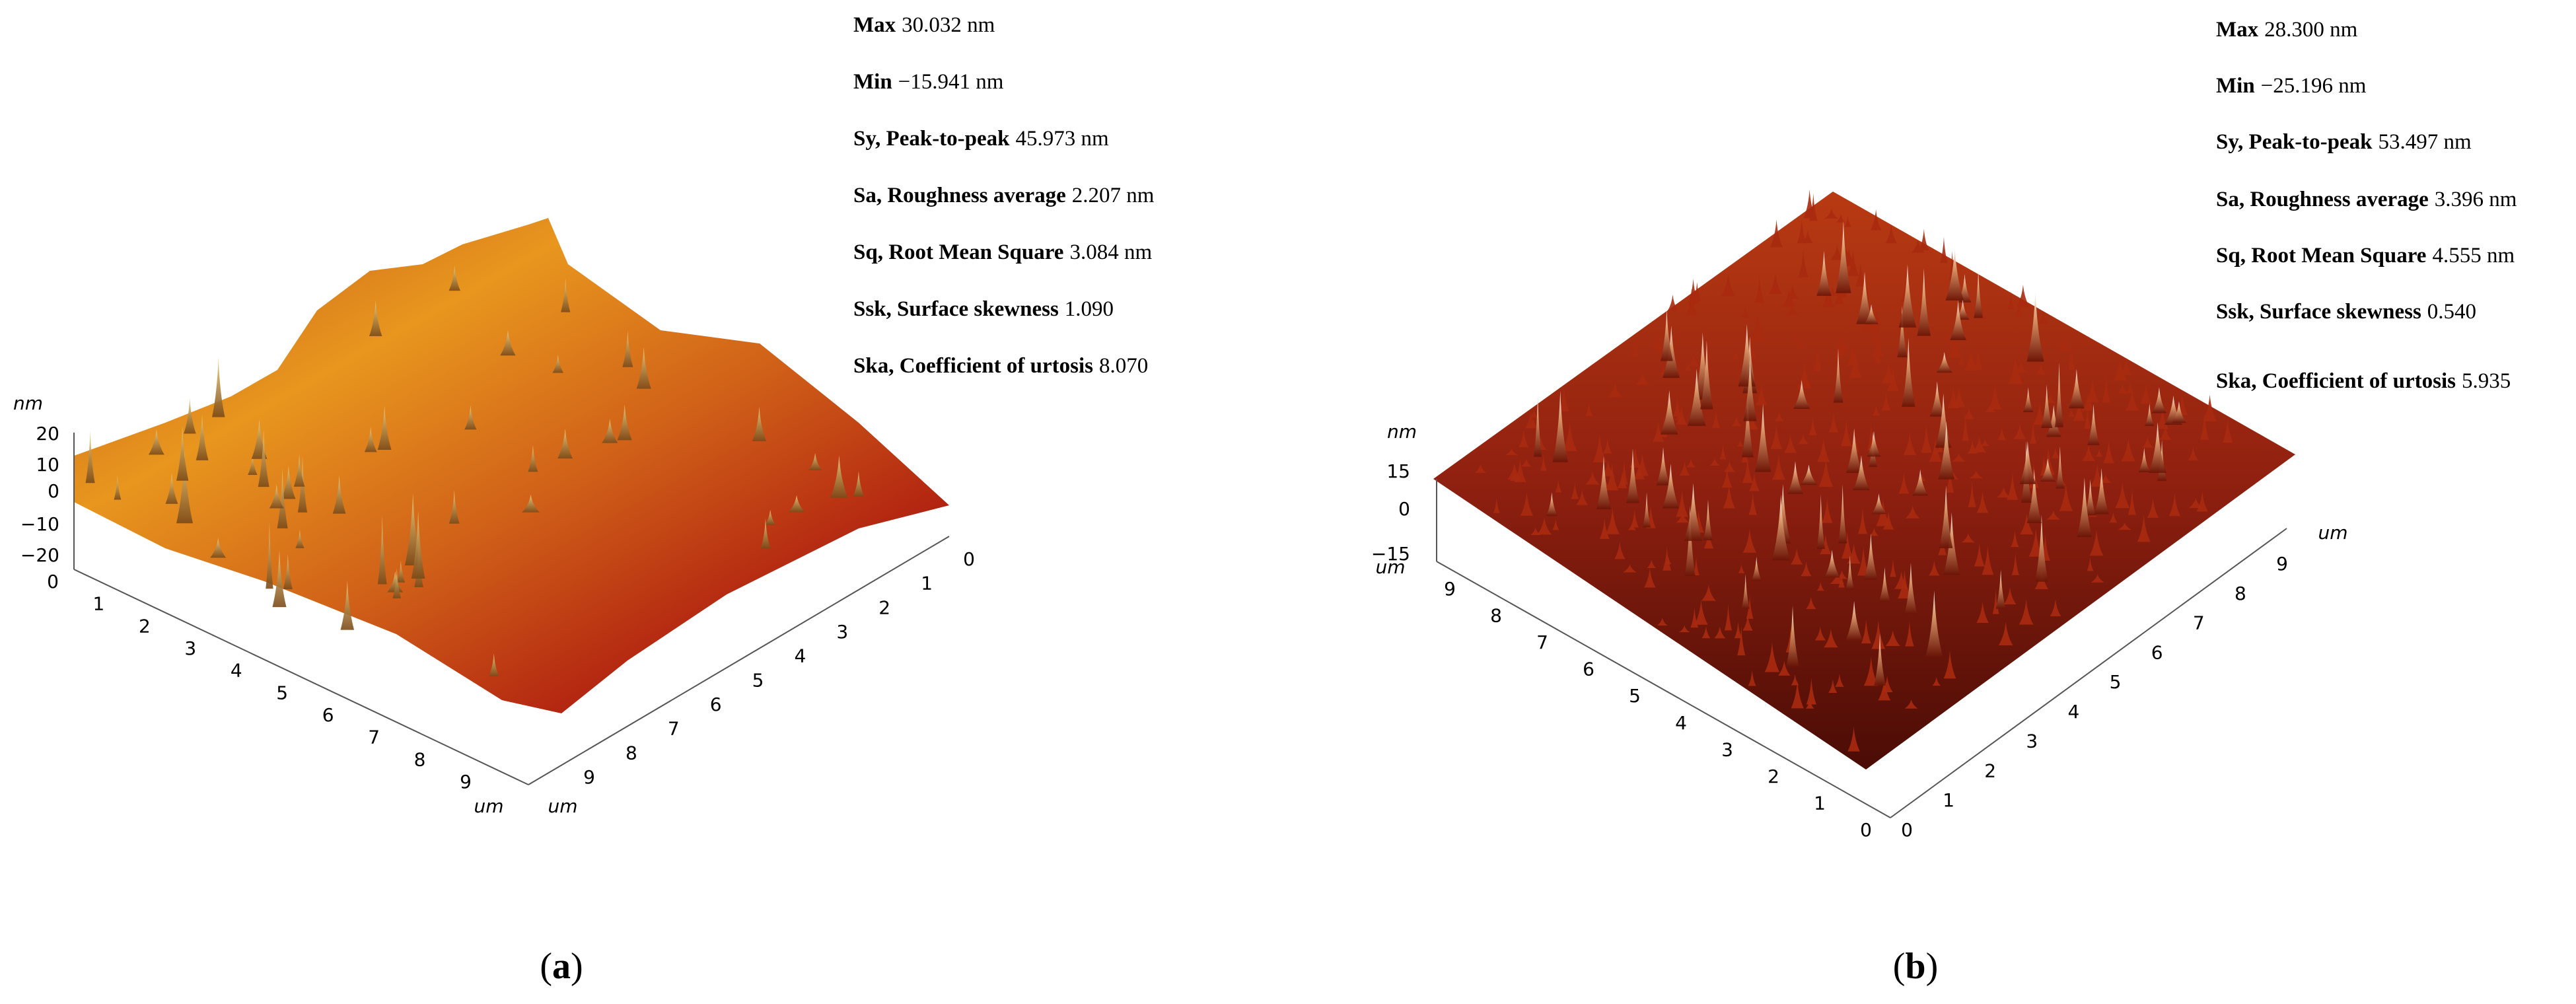 The width and height of the screenshot is (2576, 1004). I want to click on left-tick-label: 2, so click(1774, 776).